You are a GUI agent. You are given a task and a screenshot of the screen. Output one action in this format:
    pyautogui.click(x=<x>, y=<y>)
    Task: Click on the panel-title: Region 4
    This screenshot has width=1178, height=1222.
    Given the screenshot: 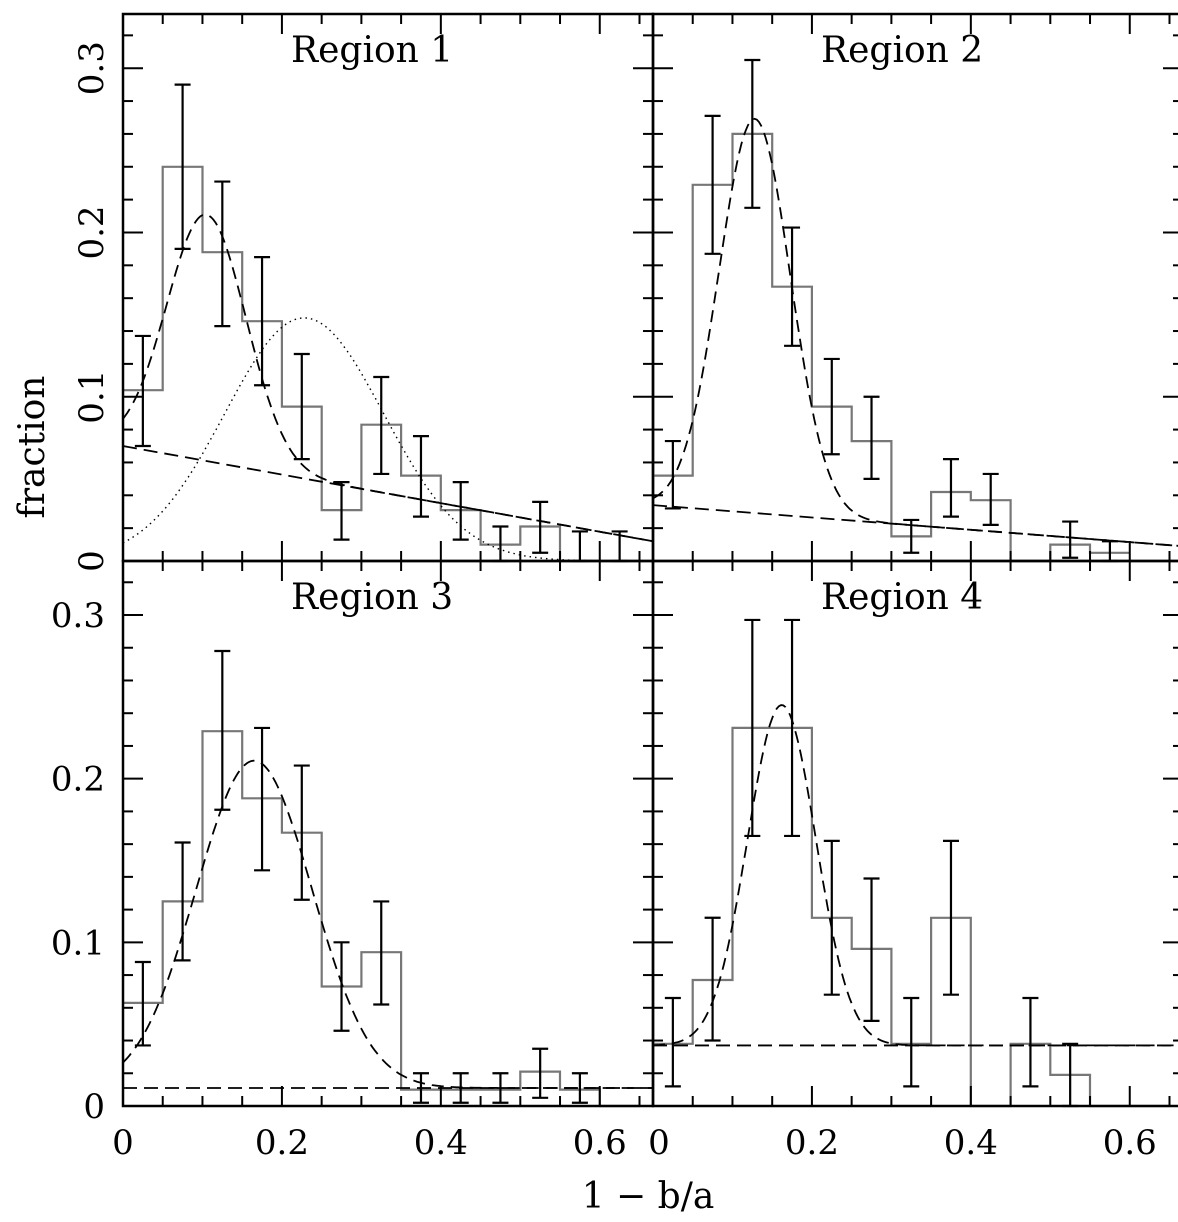 What is the action you would take?
    pyautogui.click(x=902, y=597)
    